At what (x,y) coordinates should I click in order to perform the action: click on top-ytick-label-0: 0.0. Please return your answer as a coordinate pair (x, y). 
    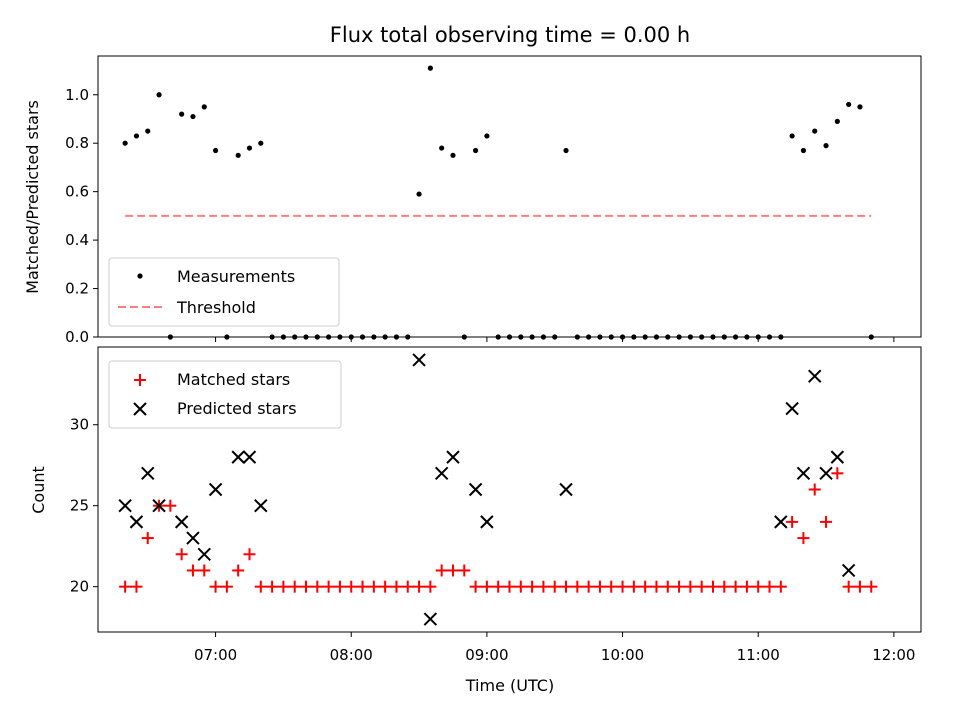
    Looking at the image, I should click on (77, 337).